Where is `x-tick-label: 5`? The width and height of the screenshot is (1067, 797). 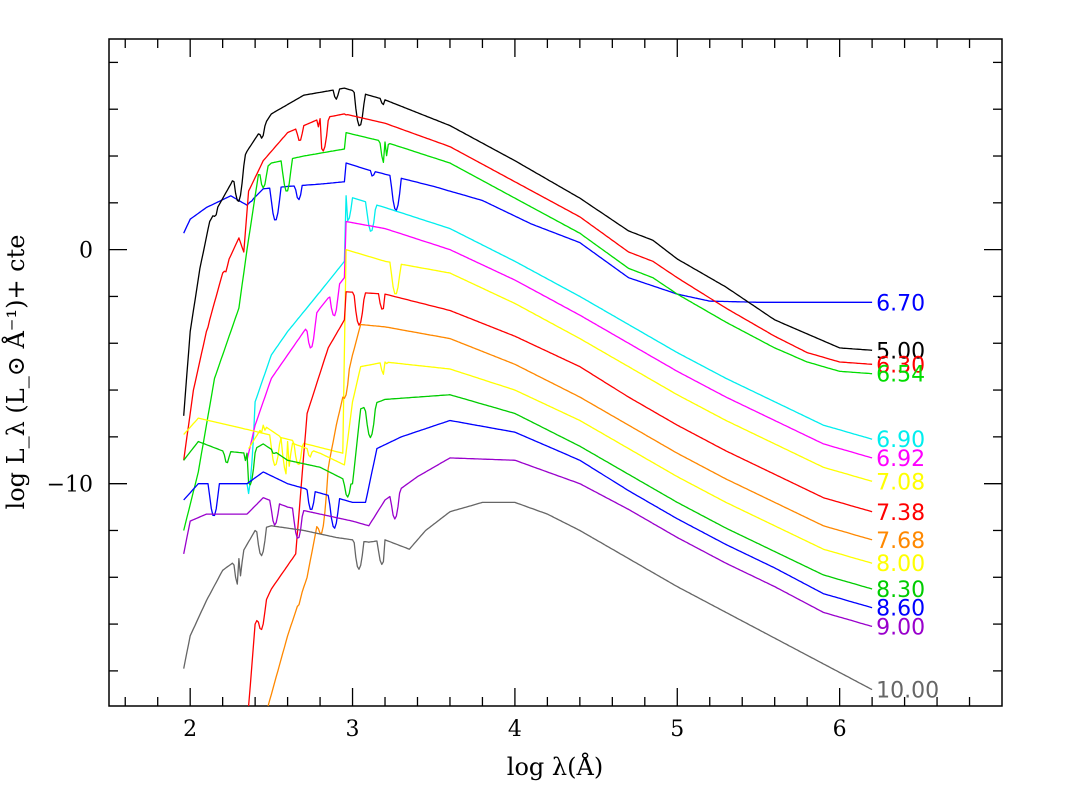 x-tick-label: 5 is located at coordinates (677, 729).